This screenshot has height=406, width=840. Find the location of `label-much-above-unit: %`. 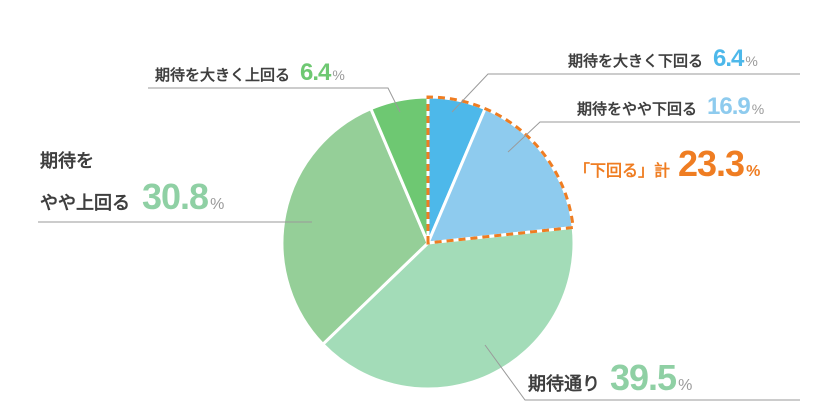

label-much-above-unit: % is located at coordinates (338, 75).